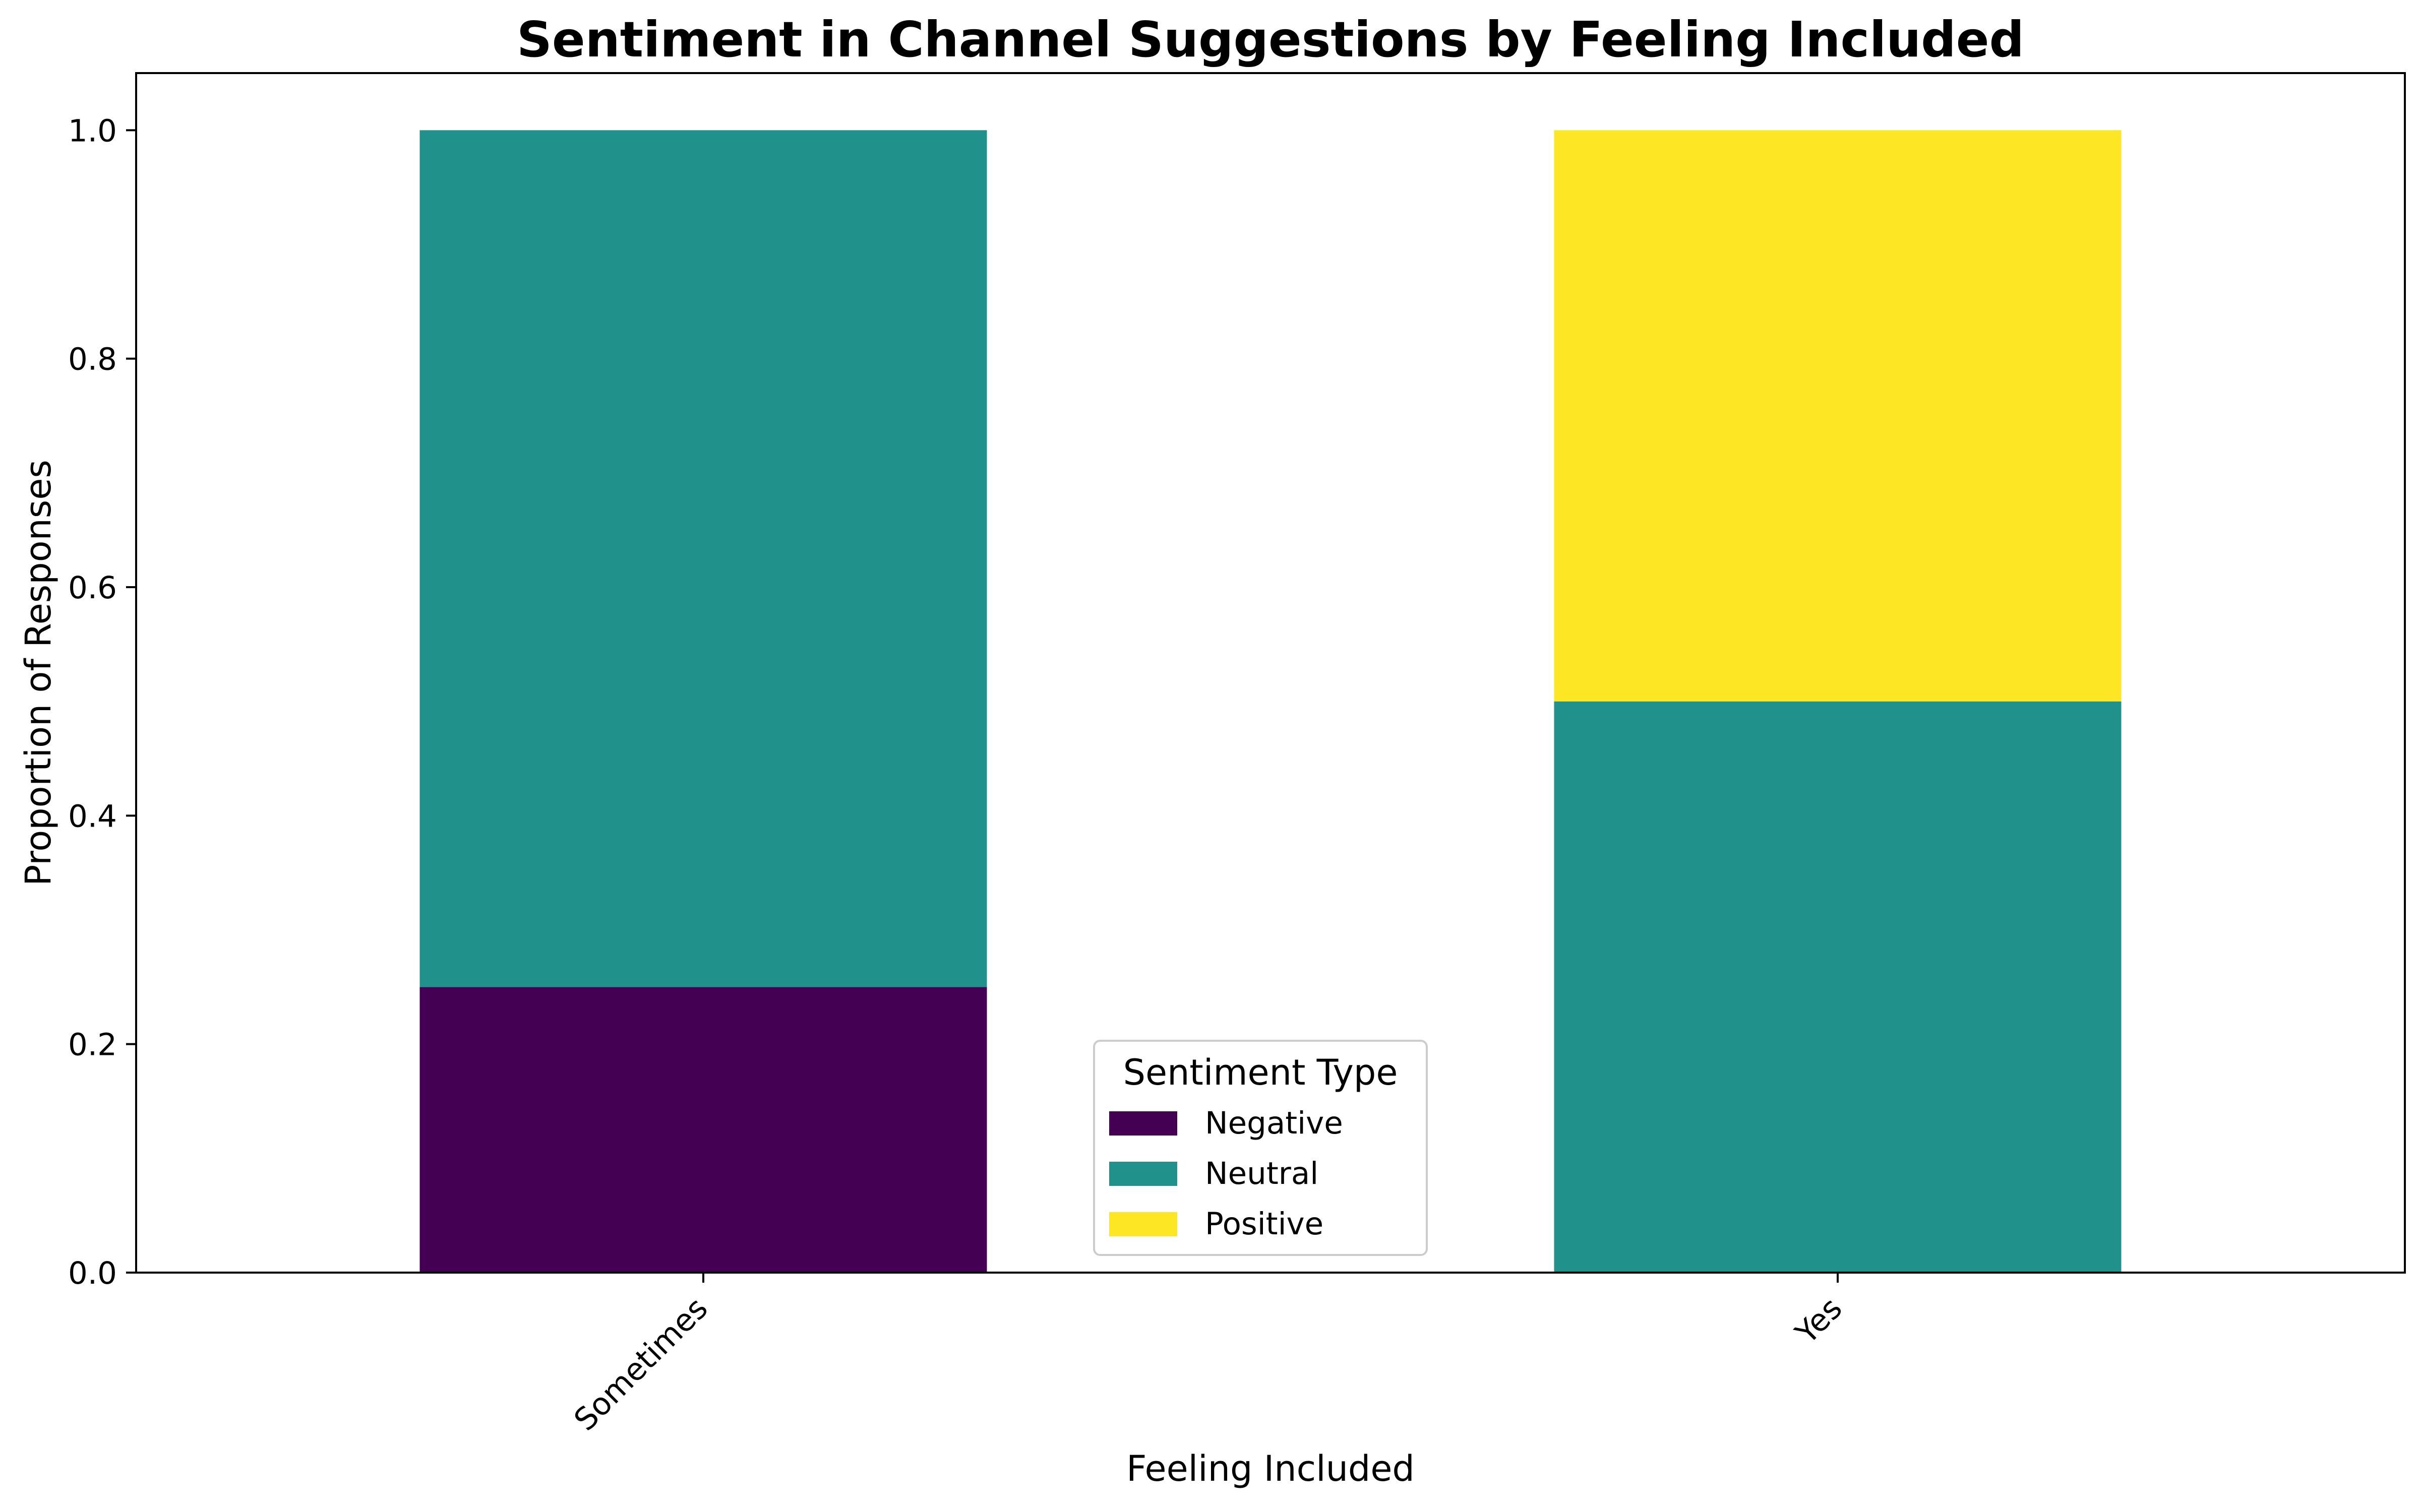 Image resolution: width=2420 pixels, height=1512 pixels. What do you see at coordinates (92, 1045) in the screenshot?
I see `y-tick-label: 0.2` at bounding box center [92, 1045].